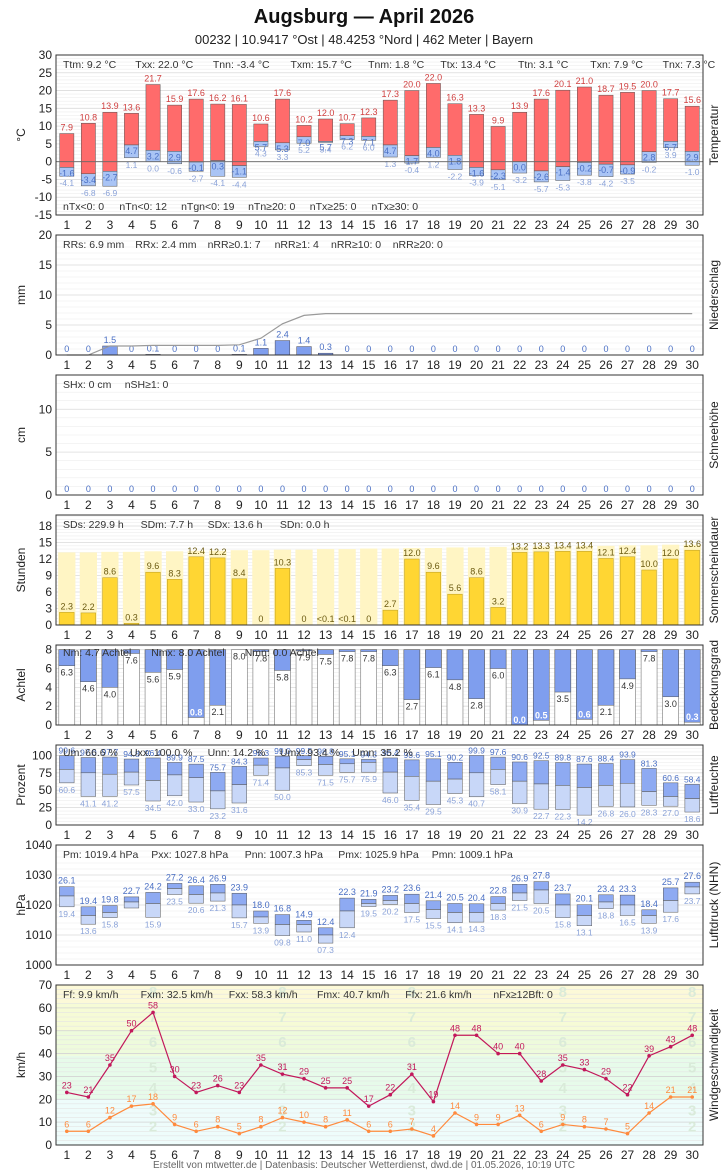  Describe the element at coordinates (240, 887) in the screenshot. I see `pressure-max-label: 23.9` at that location.